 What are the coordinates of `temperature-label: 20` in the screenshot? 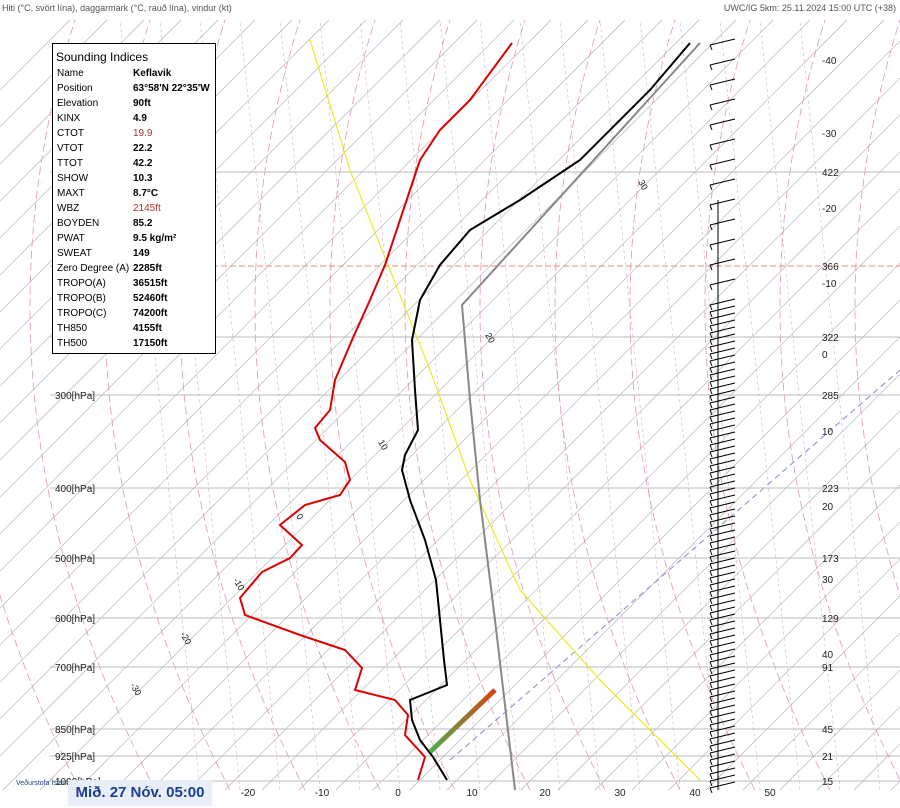 It's located at (545, 793).